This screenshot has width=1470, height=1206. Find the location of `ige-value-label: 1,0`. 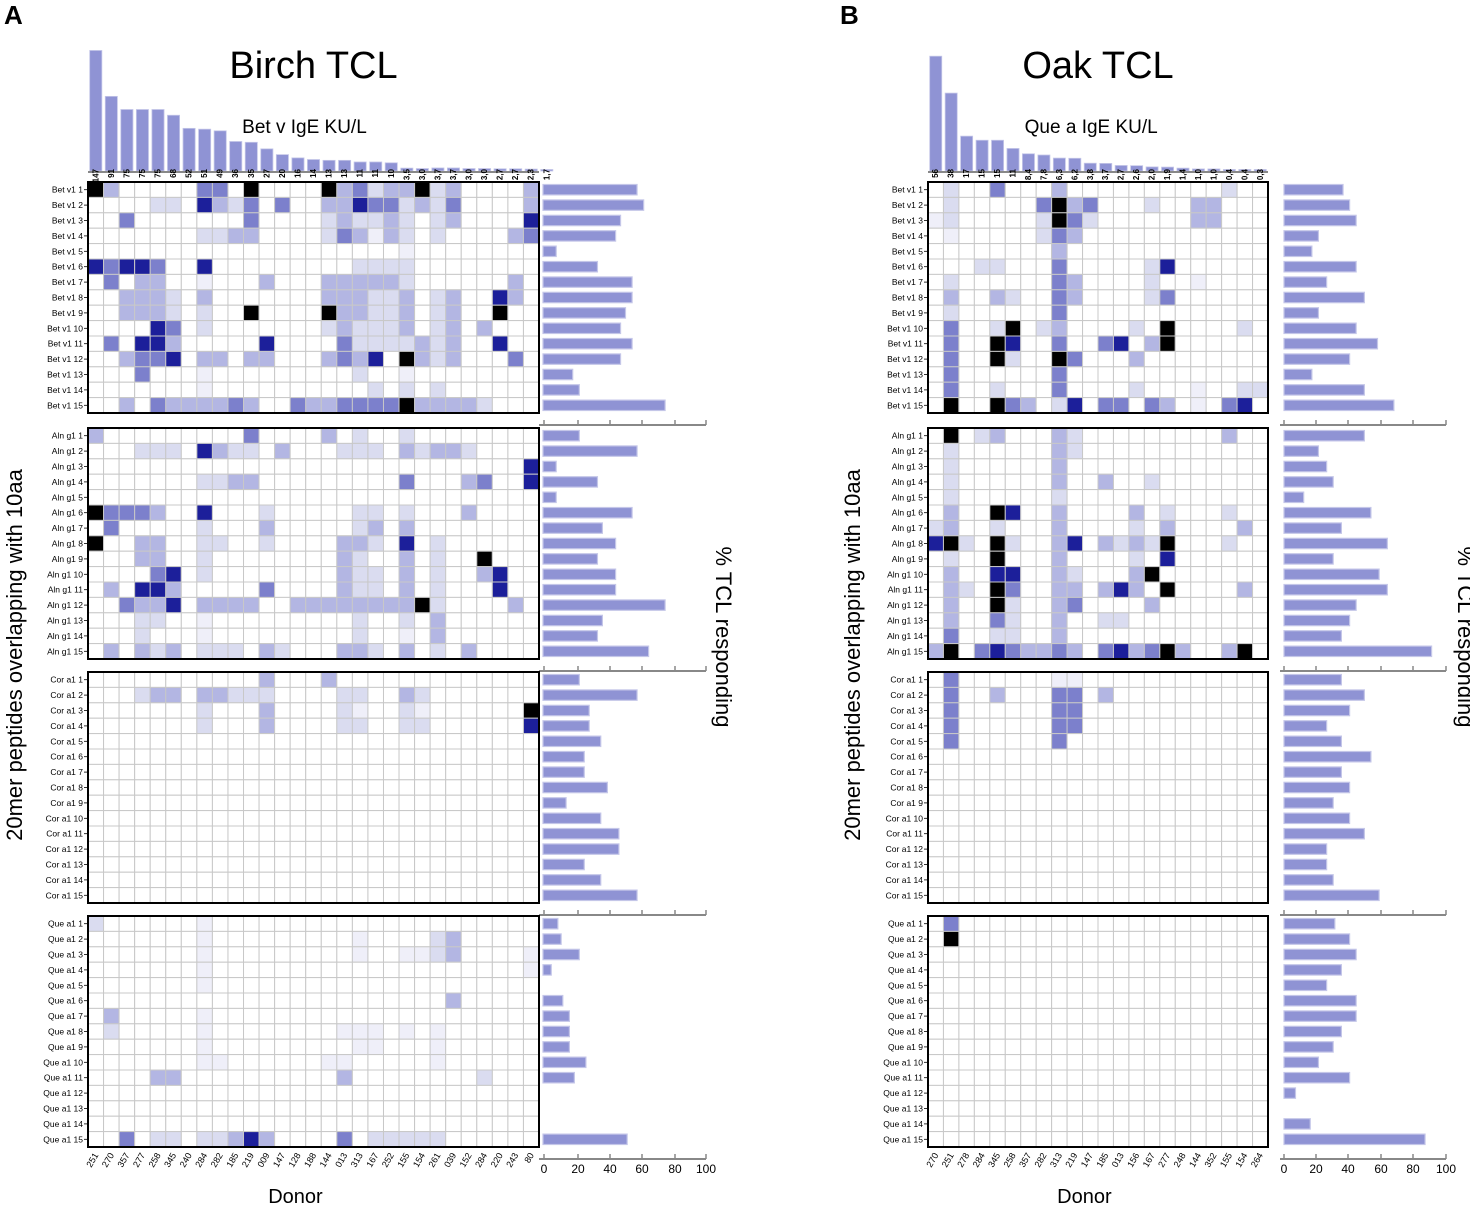

ige-value-label: 1,0 is located at coordinates (1198, 174).